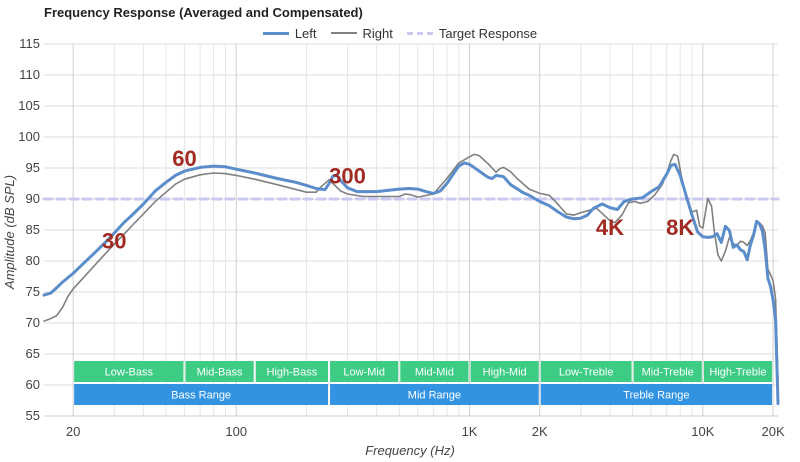 This screenshot has width=800, height=462. I want to click on y-tick-label: 60, so click(33, 384).